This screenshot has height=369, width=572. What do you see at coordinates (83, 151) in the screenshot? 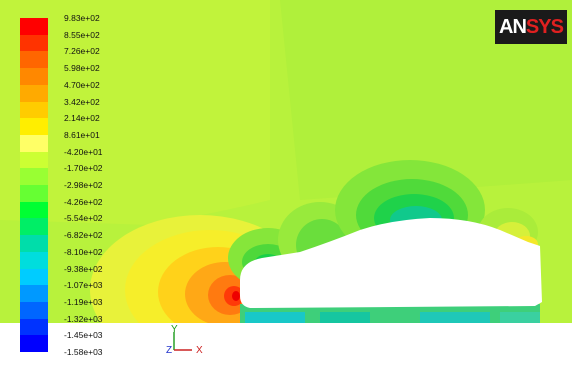
I see `legend-label: -4.20e+01` at bounding box center [83, 151].